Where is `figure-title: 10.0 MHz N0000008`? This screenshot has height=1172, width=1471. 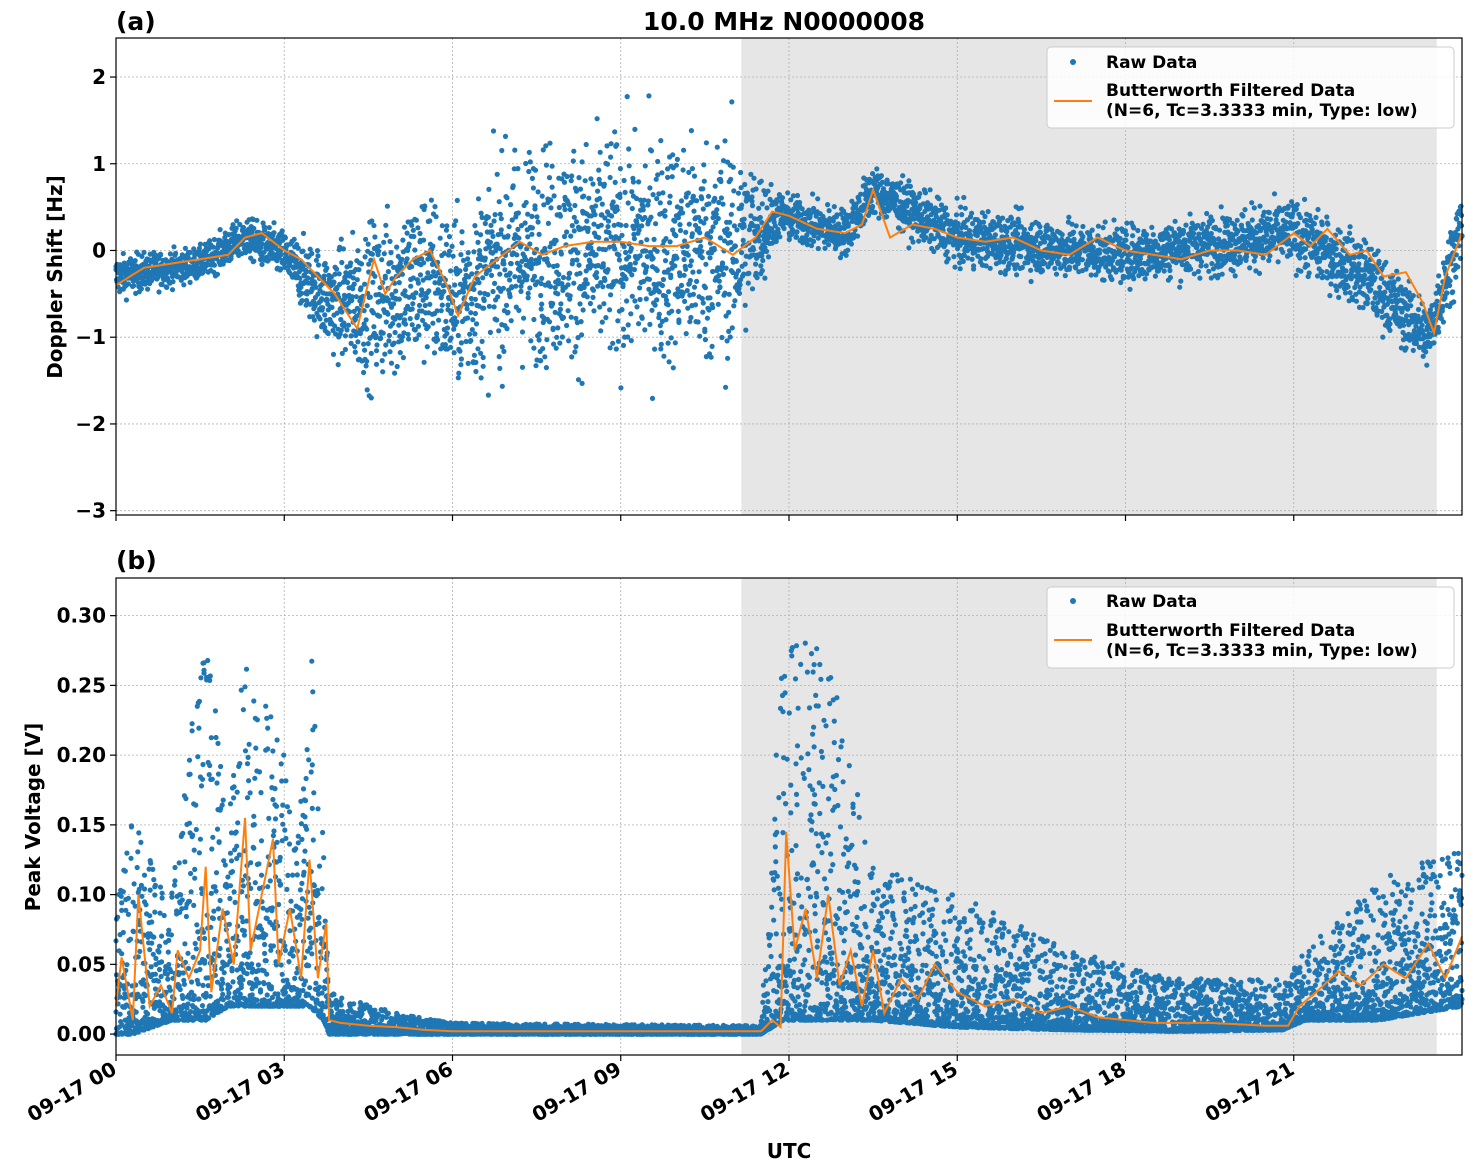
figure-title: 10.0 MHz N0000008 is located at coordinates (784, 21).